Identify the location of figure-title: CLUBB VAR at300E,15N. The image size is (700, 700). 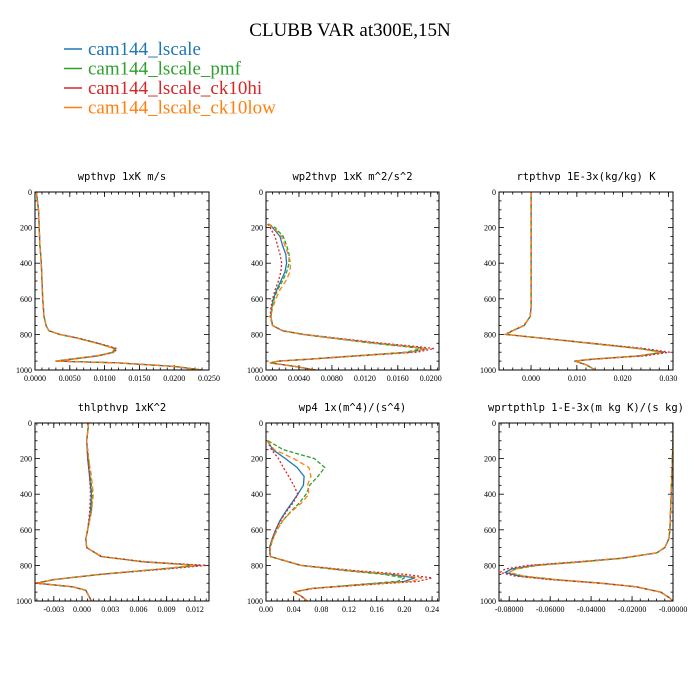
(350, 30).